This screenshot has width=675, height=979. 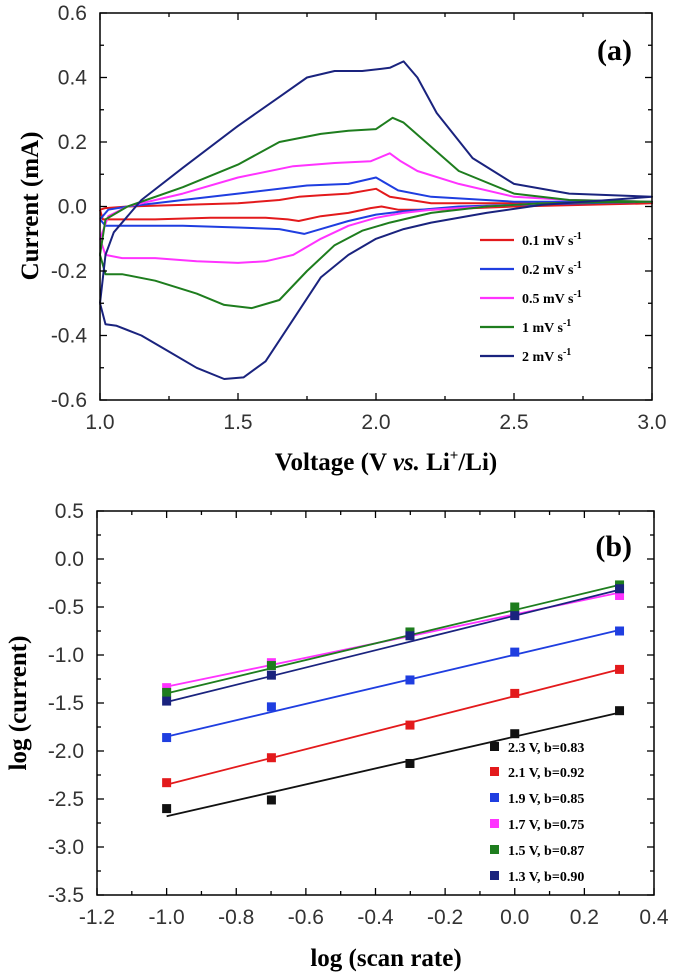 What do you see at coordinates (494, 771) in the screenshot?
I see `panel-b-legend-marker-2.1v` at bounding box center [494, 771].